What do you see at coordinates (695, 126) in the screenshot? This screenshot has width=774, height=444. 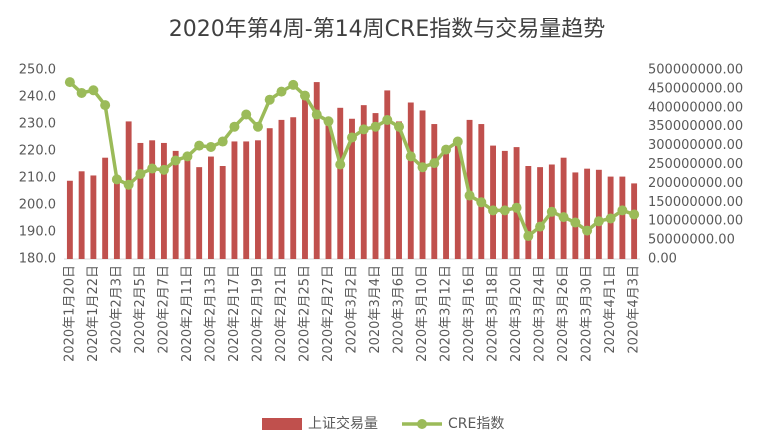 I see `y2-tick-label: 350000000.00` at bounding box center [695, 126].